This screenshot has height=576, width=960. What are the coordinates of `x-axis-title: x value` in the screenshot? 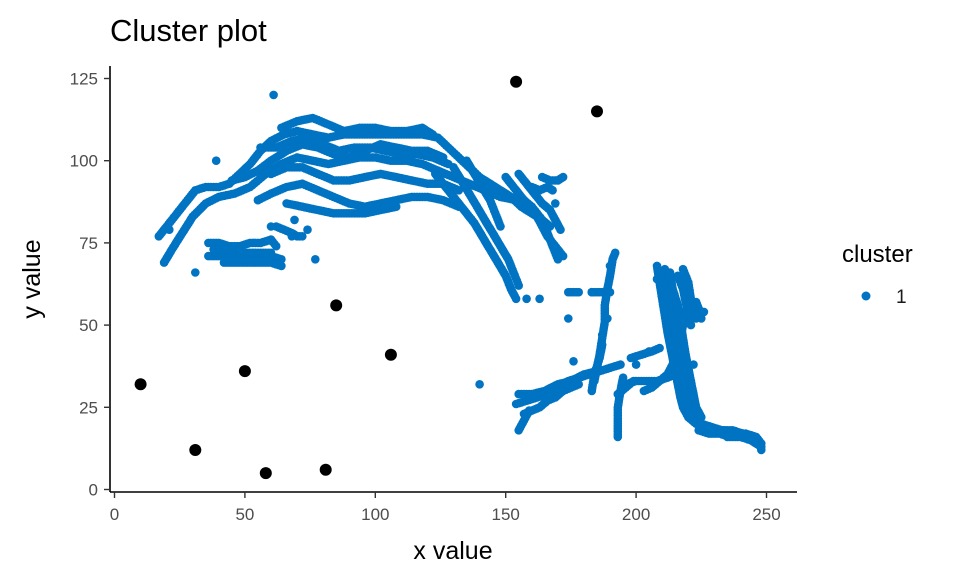 It's located at (452, 551).